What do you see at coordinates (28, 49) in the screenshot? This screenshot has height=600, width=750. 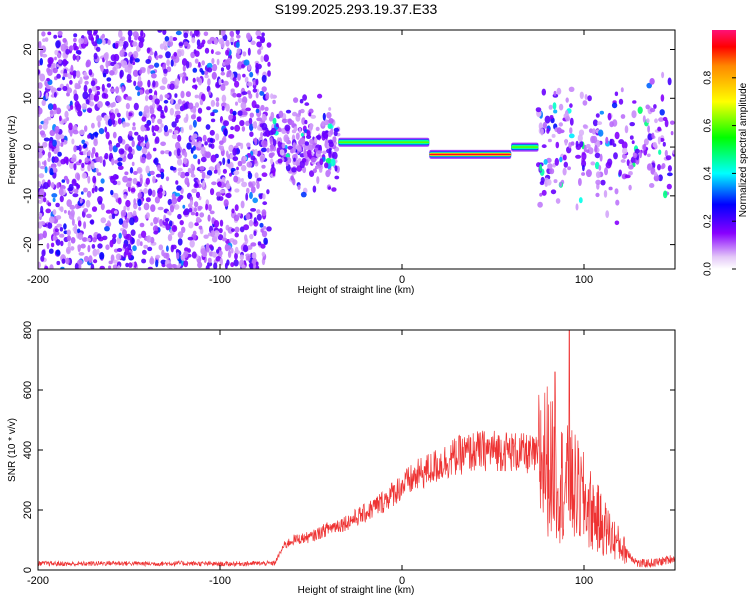 I see `y-tick-label: 20` at bounding box center [28, 49].